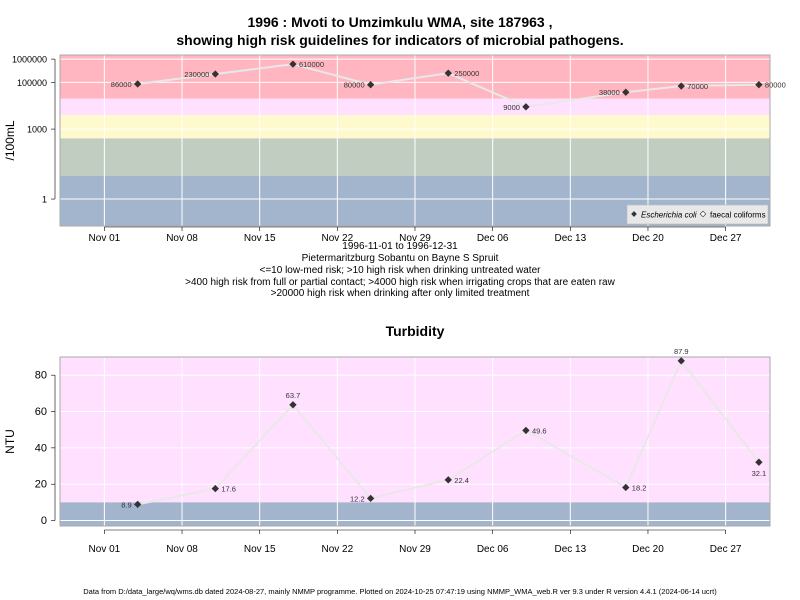  I want to click on legend-entry-ecoli: Escherichia coli, so click(669, 215).